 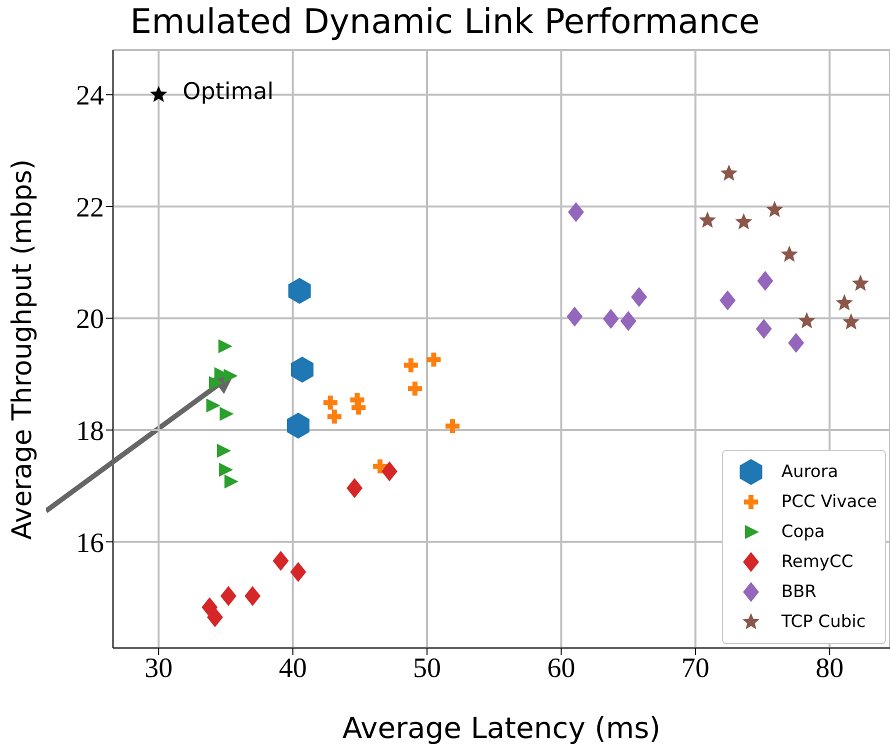 I want to click on legend-label: Copa, so click(x=803, y=532).